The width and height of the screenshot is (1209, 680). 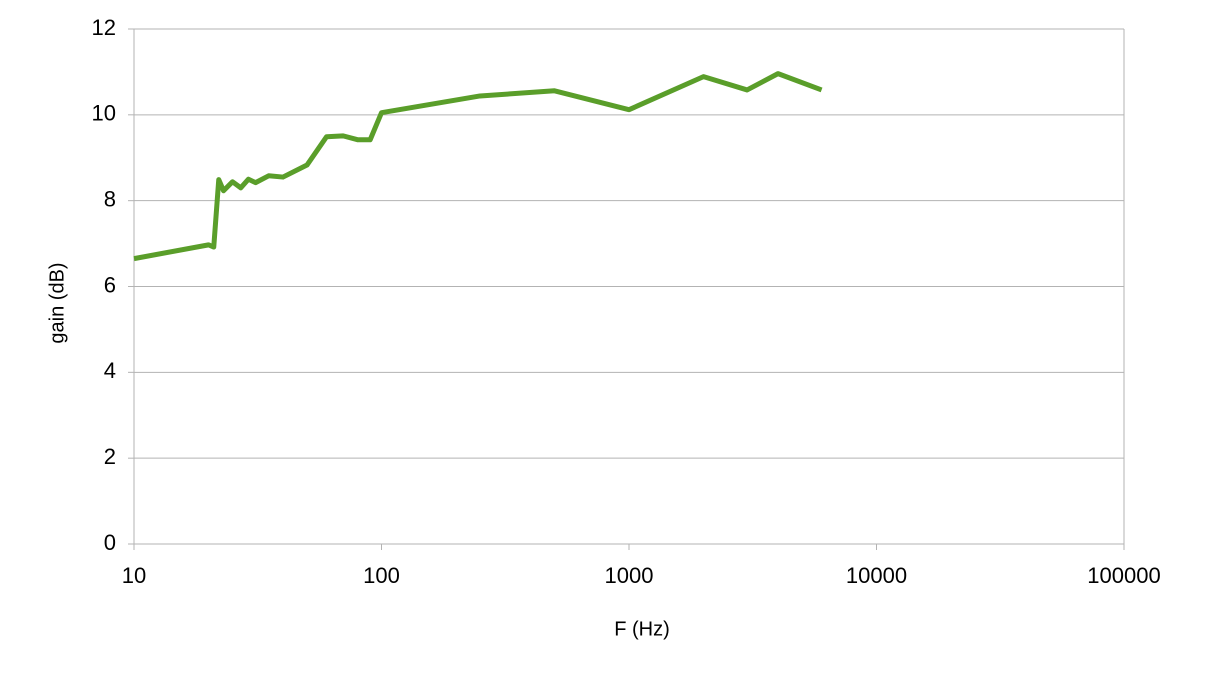 What do you see at coordinates (1123, 575) in the screenshot?
I see `x-tick-label: 100000` at bounding box center [1123, 575].